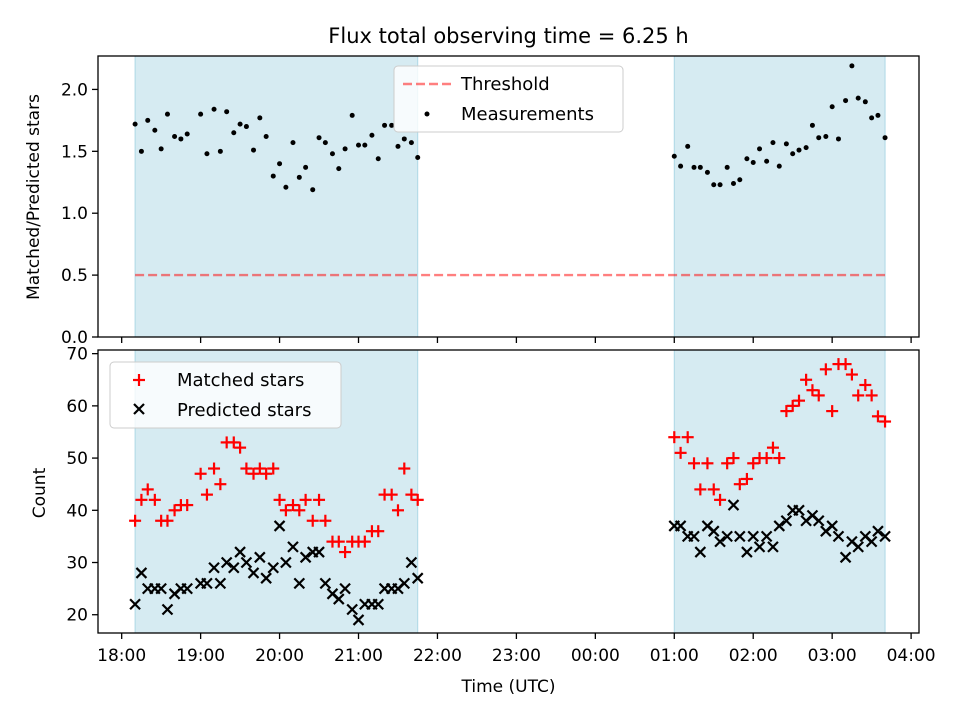  Describe the element at coordinates (832, 656) in the screenshot. I see `x-tick-label: 03:00` at that location.